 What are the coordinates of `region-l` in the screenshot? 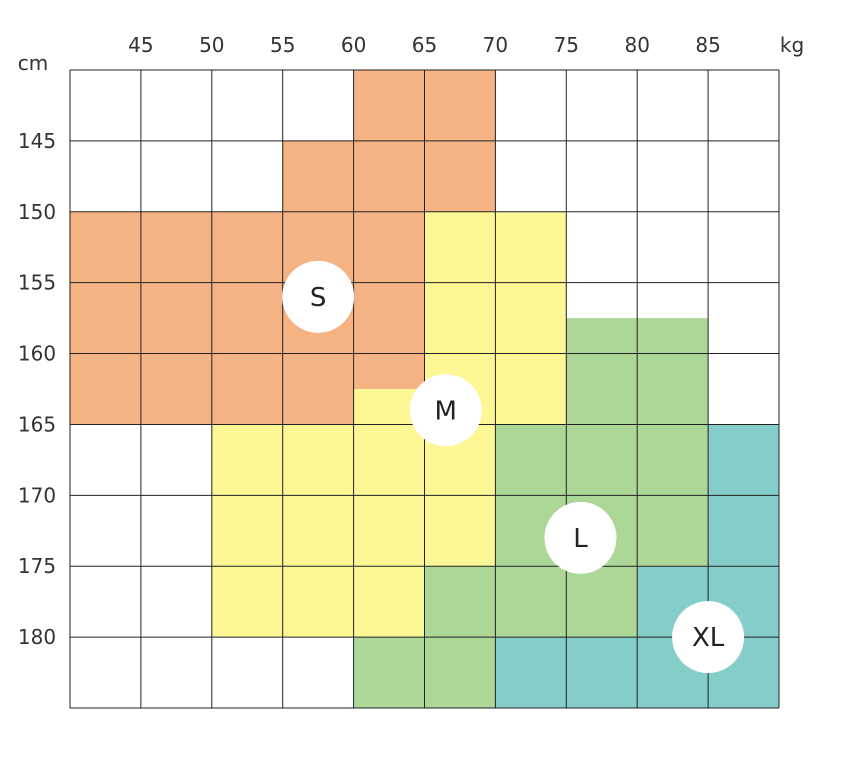 It's located at (531, 602).